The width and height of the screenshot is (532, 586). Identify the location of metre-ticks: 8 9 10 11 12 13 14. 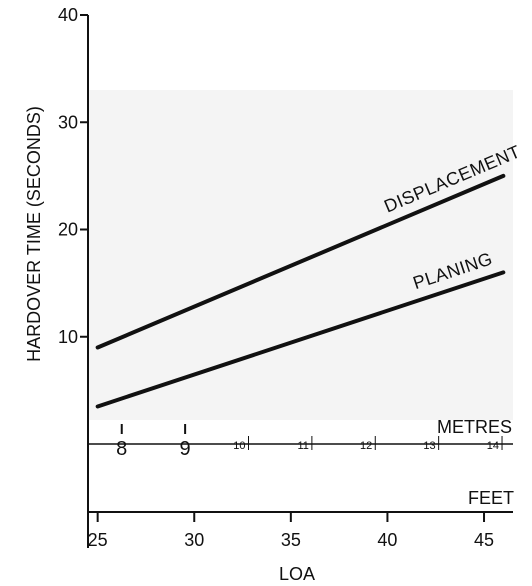
(309, 442).